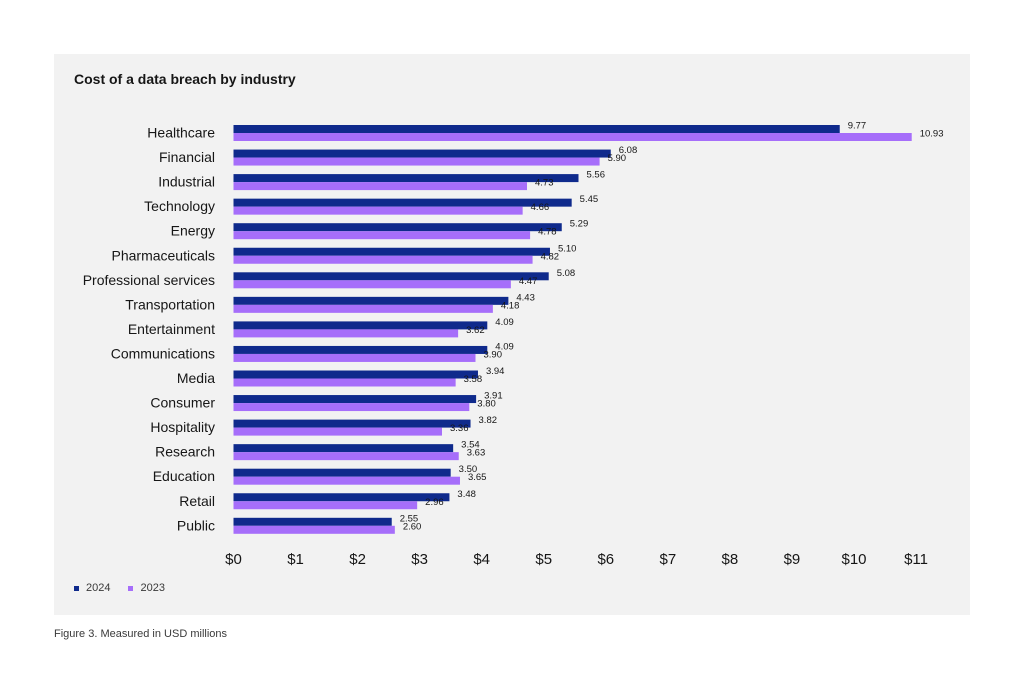 This screenshot has height=684, width=1024. Describe the element at coordinates (357, 559) in the screenshot. I see `x-tick-label: $2` at that location.